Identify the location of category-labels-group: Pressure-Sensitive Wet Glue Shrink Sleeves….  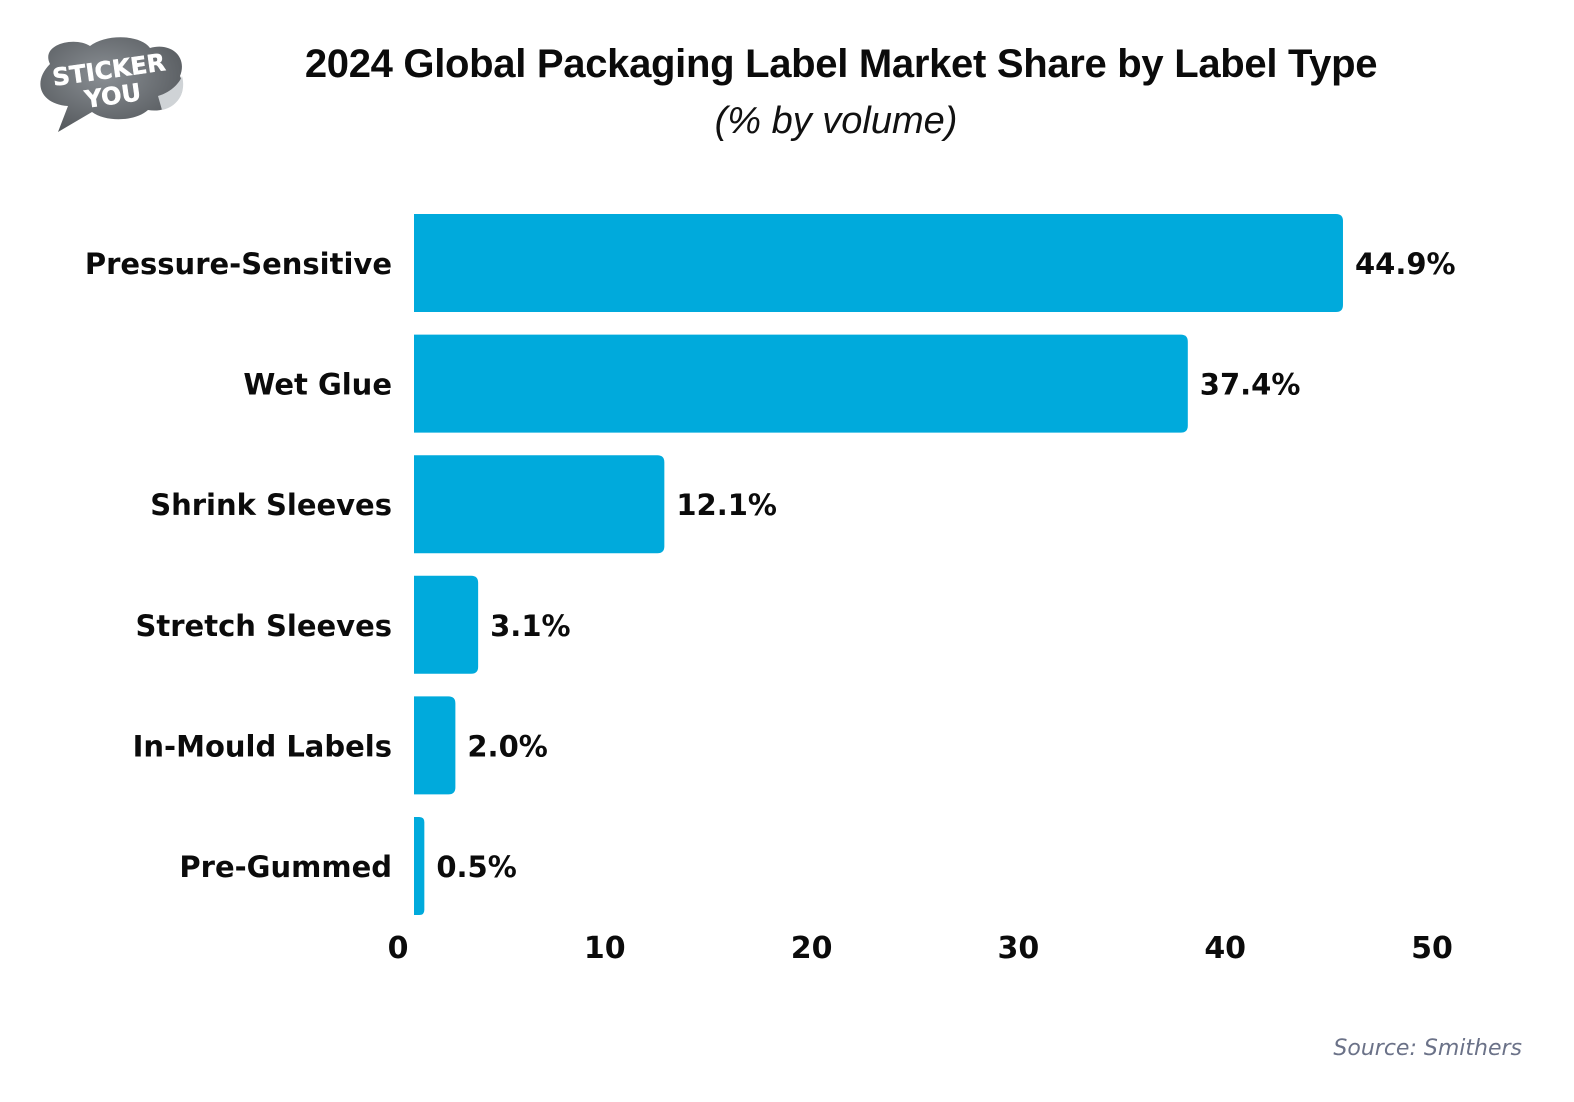
(238, 565).